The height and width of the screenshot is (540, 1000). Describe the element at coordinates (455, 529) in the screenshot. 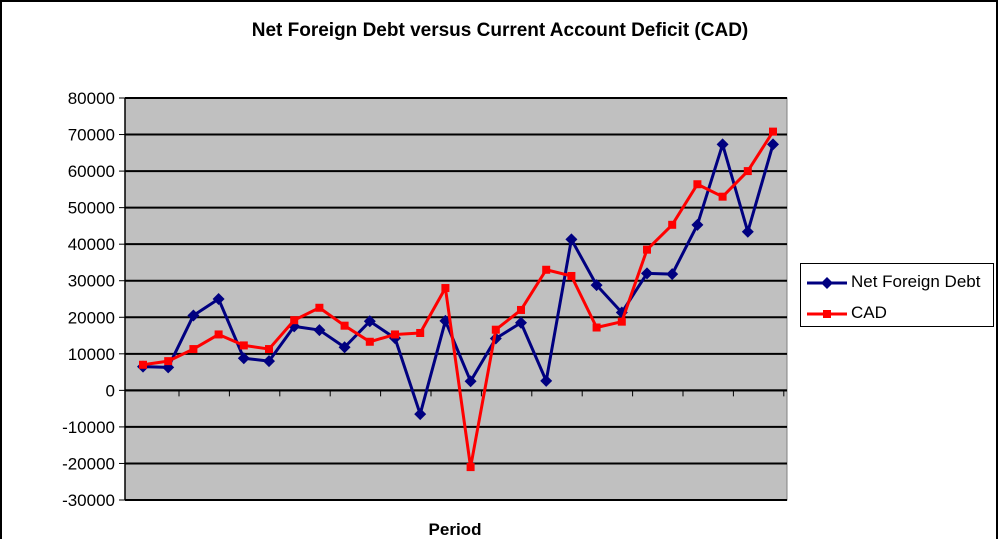

I see `x-axis-label: Period` at that location.